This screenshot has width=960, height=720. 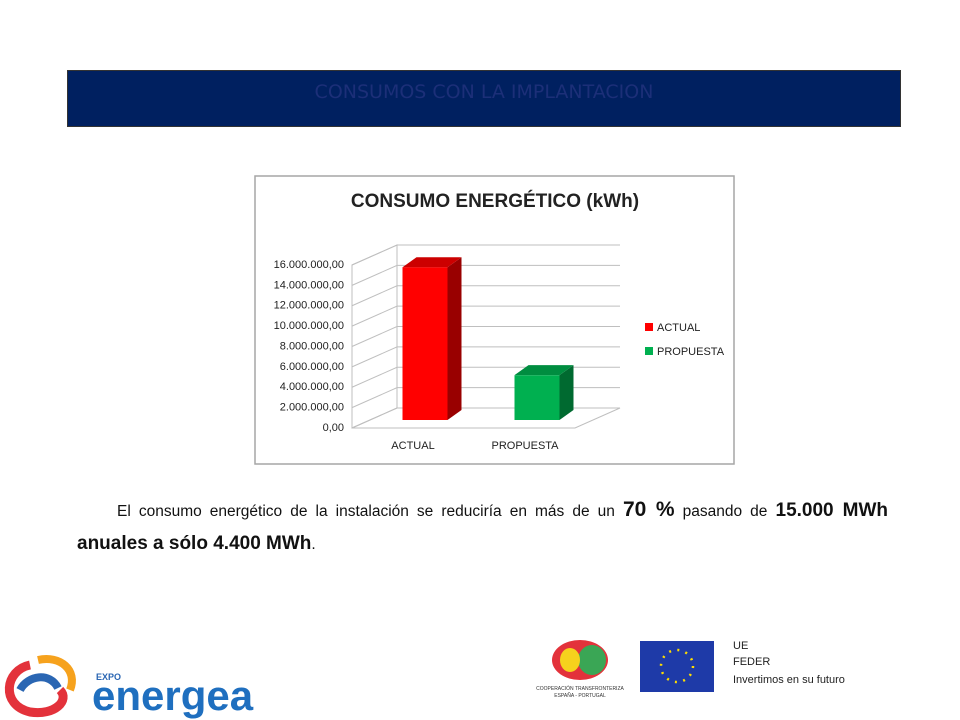 I want to click on eu-text: UE, so click(x=741, y=646).